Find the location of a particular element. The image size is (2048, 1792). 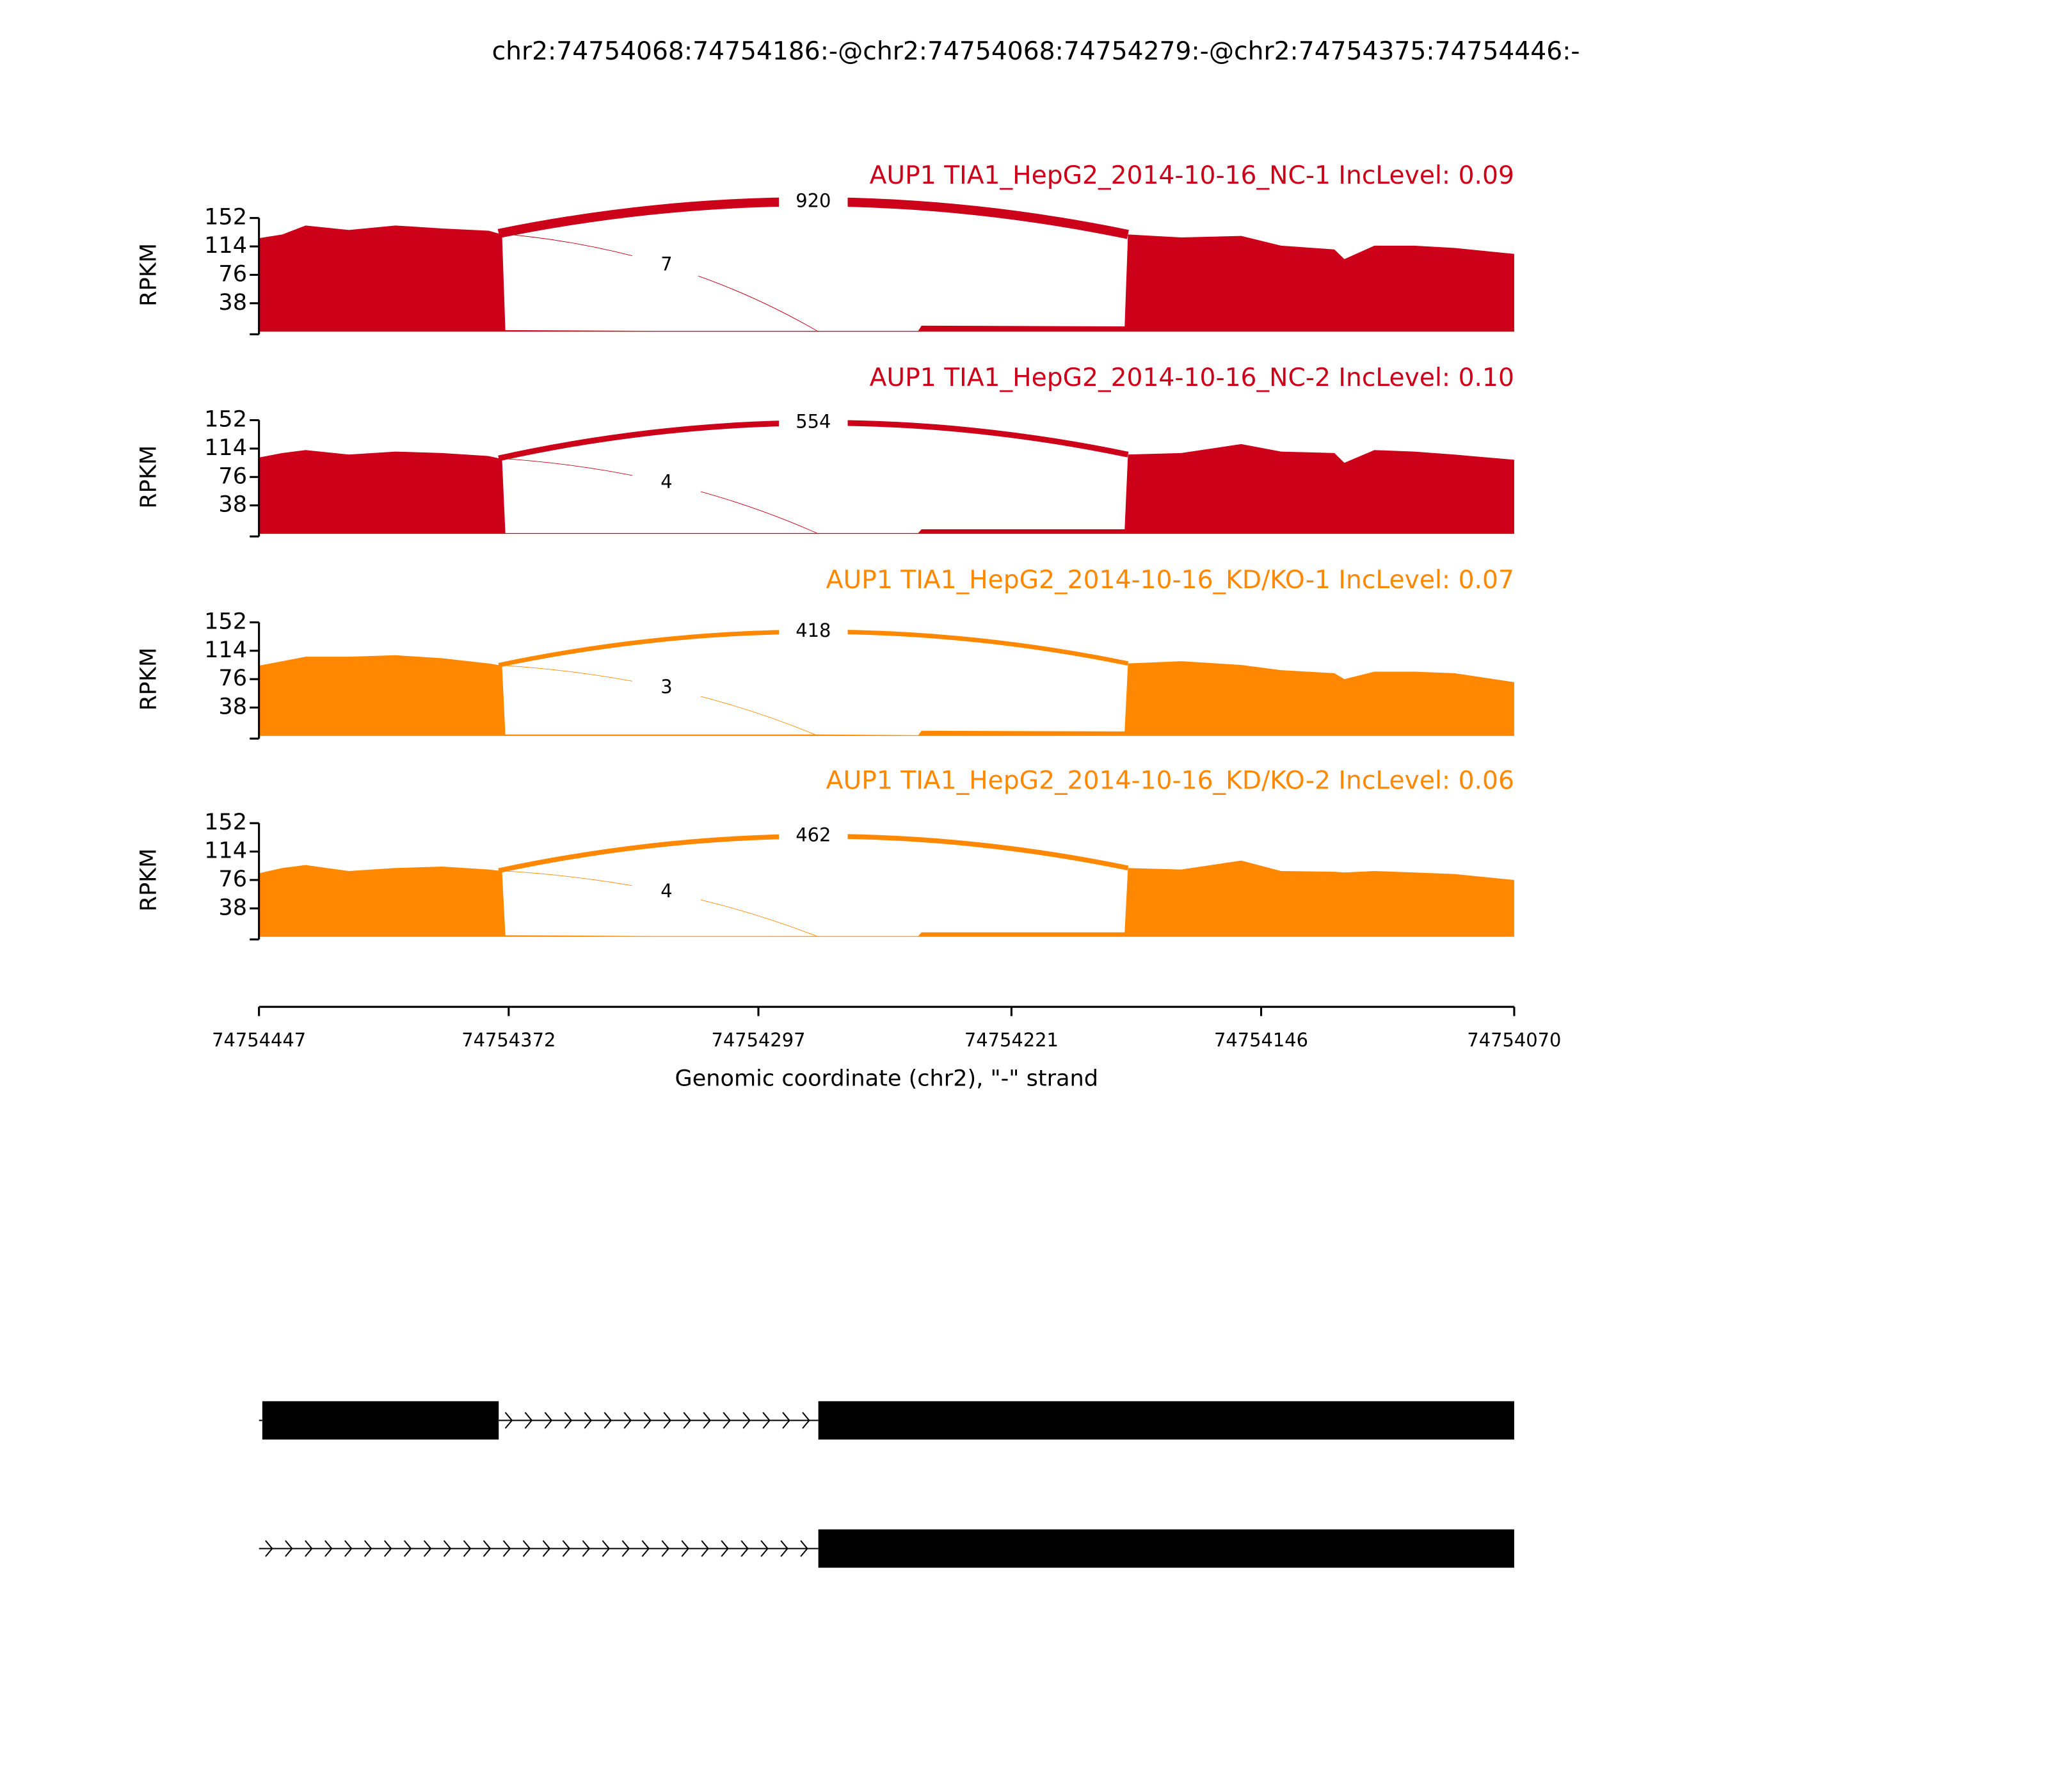

junction-label: 554 is located at coordinates (813, 422).